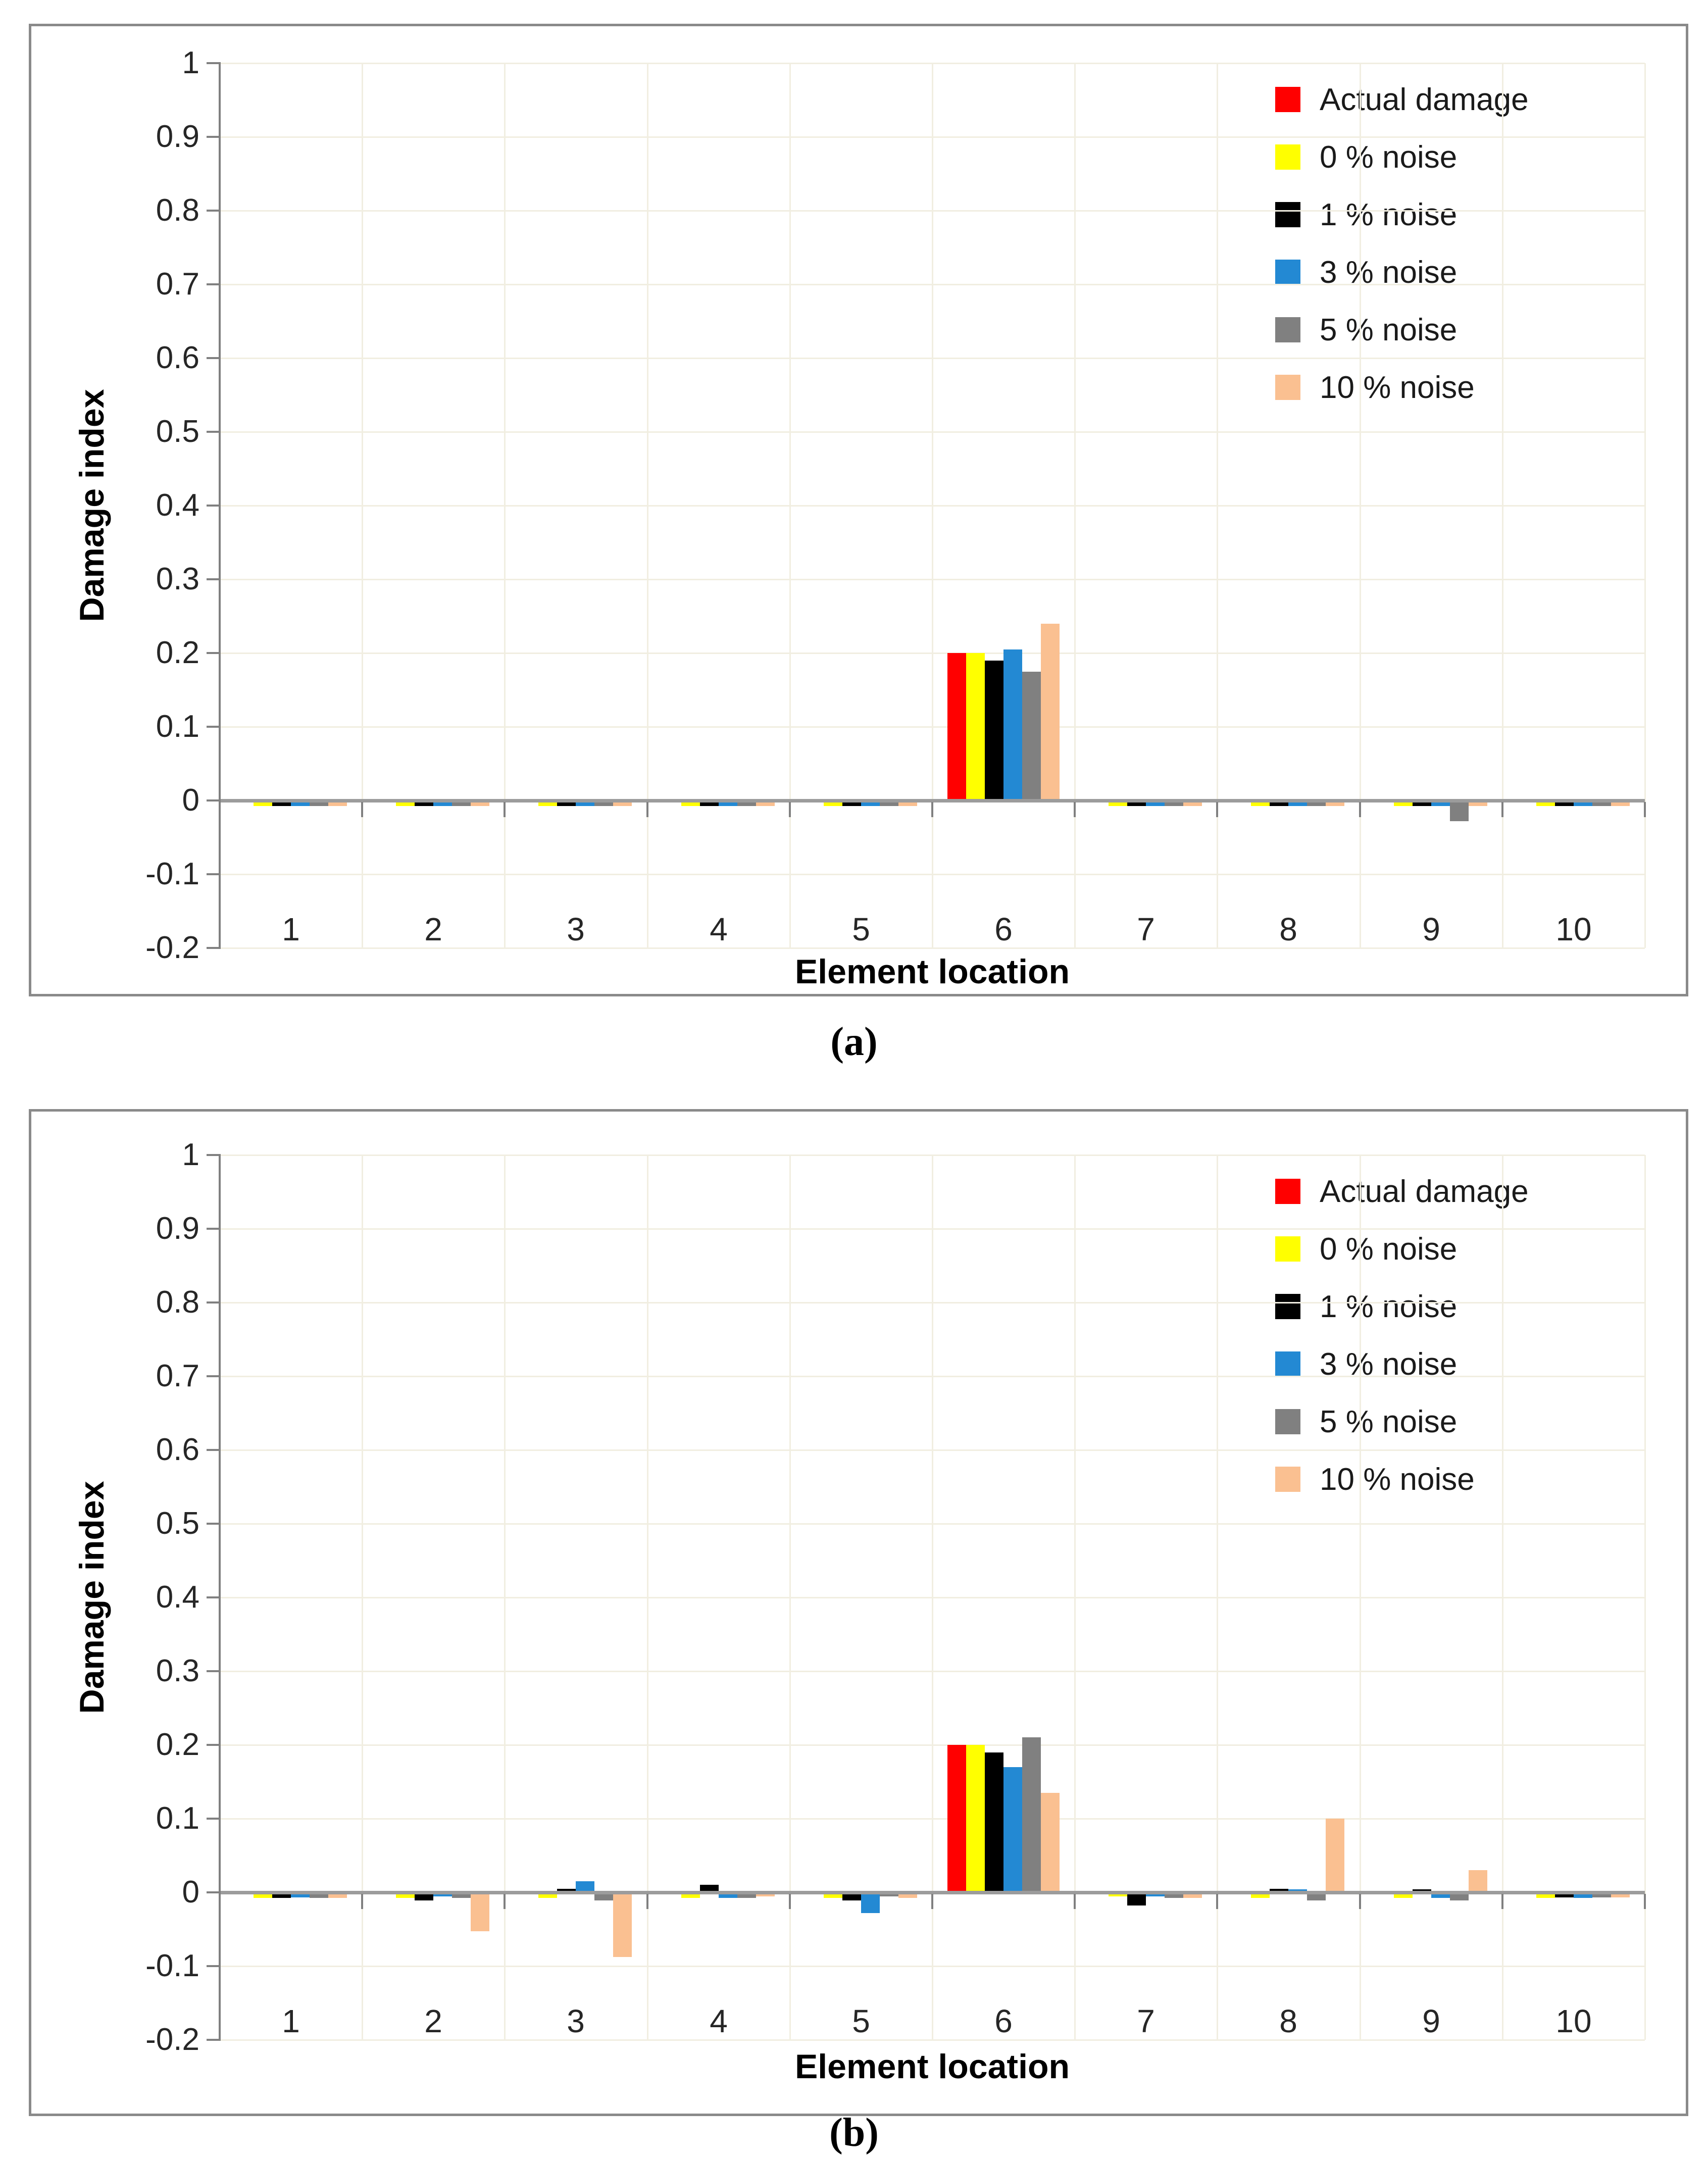 The width and height of the screenshot is (1708, 2157). I want to click on y-tick-label: 0.1, so click(177, 1818).